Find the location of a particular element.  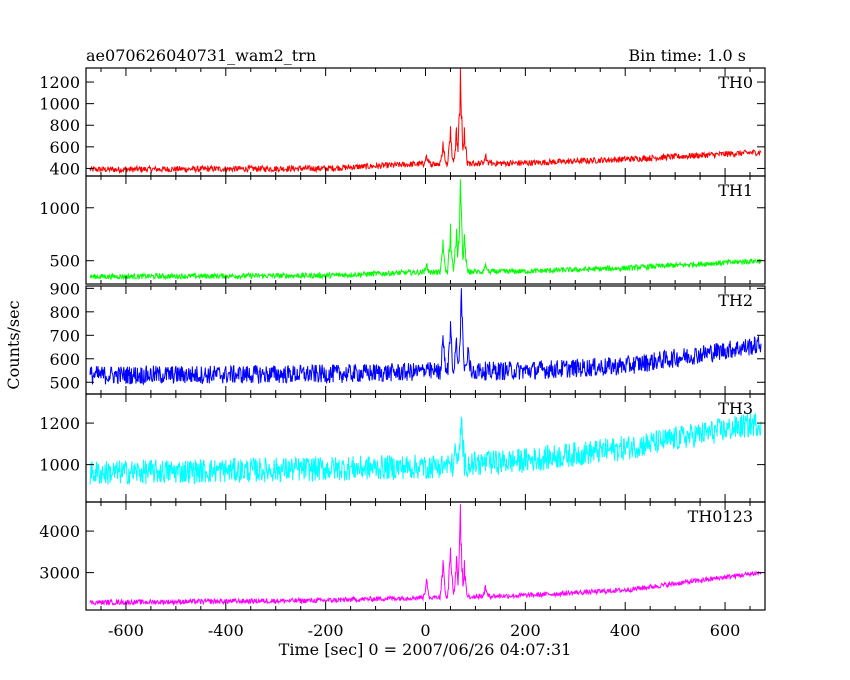

panel-th0: 400 600 800 1000 1200 TH0 is located at coordinates (402, 122).